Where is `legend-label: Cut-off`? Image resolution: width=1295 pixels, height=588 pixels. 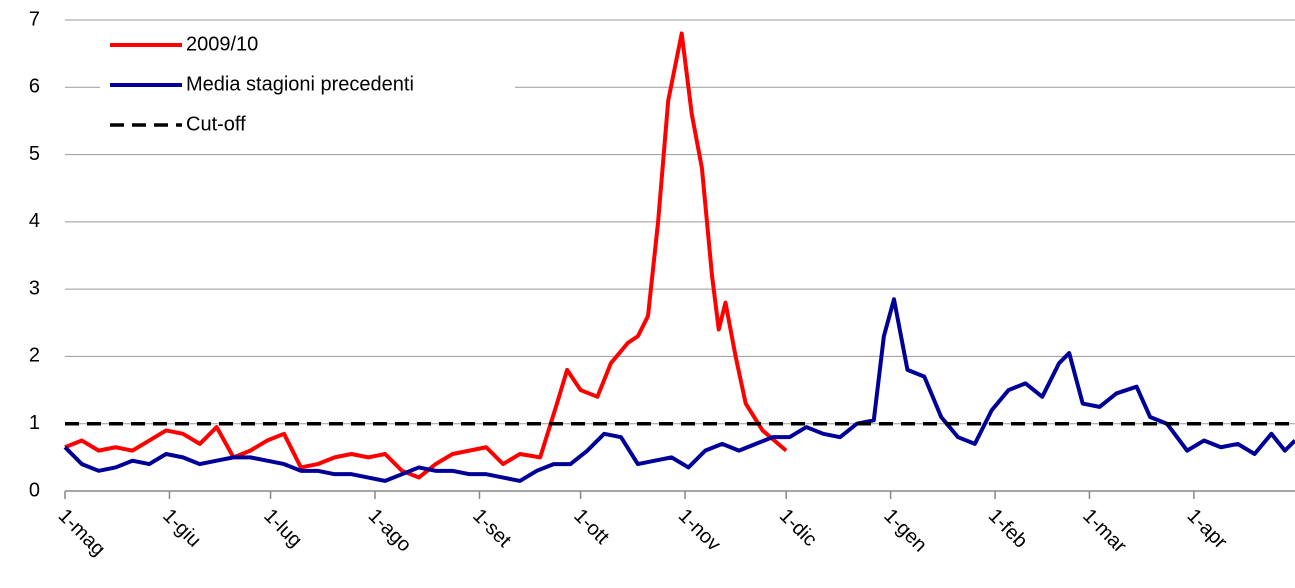 legend-label: Cut-off is located at coordinates (216, 124).